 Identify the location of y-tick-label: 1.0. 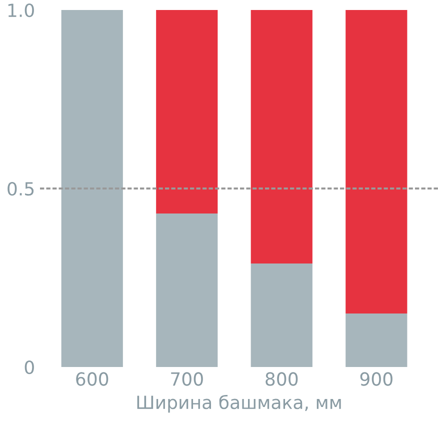
(21, 10).